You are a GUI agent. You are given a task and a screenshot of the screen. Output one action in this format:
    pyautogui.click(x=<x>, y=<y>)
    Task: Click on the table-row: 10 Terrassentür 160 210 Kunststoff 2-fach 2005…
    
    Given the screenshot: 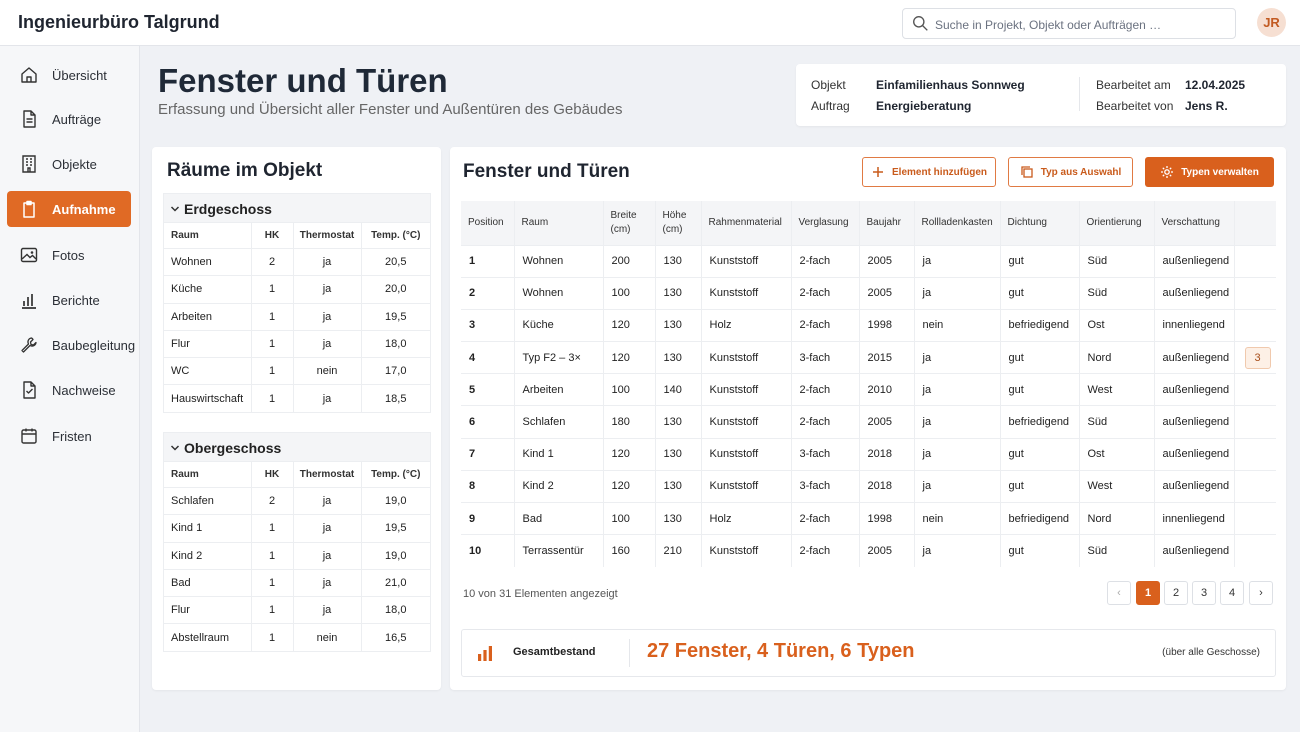 What is the action you would take?
    pyautogui.click(x=868, y=550)
    